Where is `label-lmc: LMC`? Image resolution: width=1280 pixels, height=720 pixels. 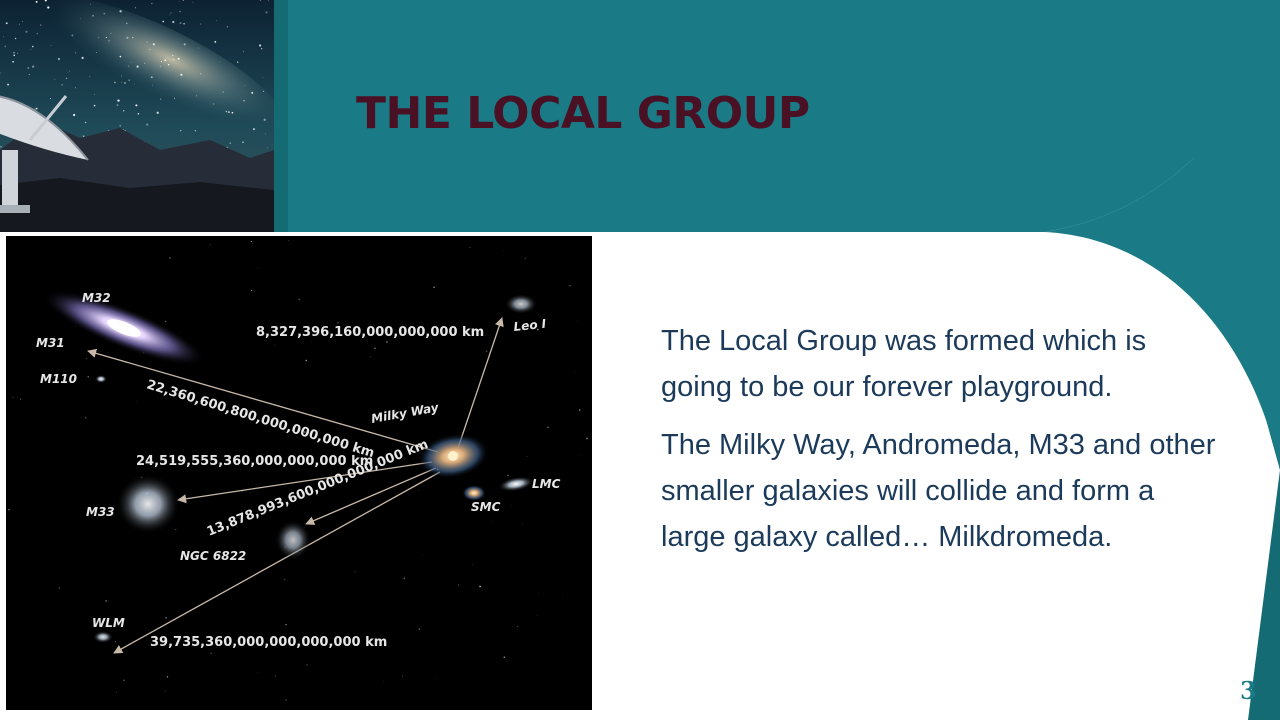 label-lmc: LMC is located at coordinates (546, 484).